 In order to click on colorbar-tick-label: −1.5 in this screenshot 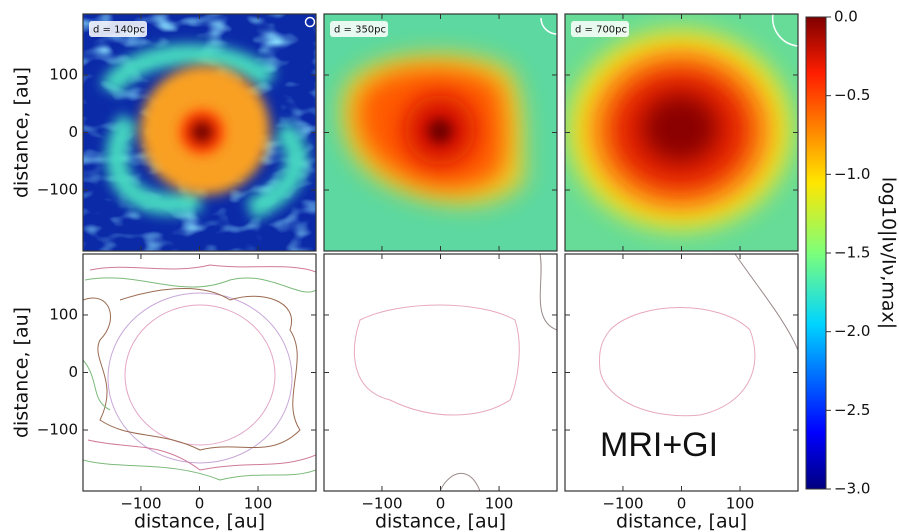, I will do `click(852, 253)`.